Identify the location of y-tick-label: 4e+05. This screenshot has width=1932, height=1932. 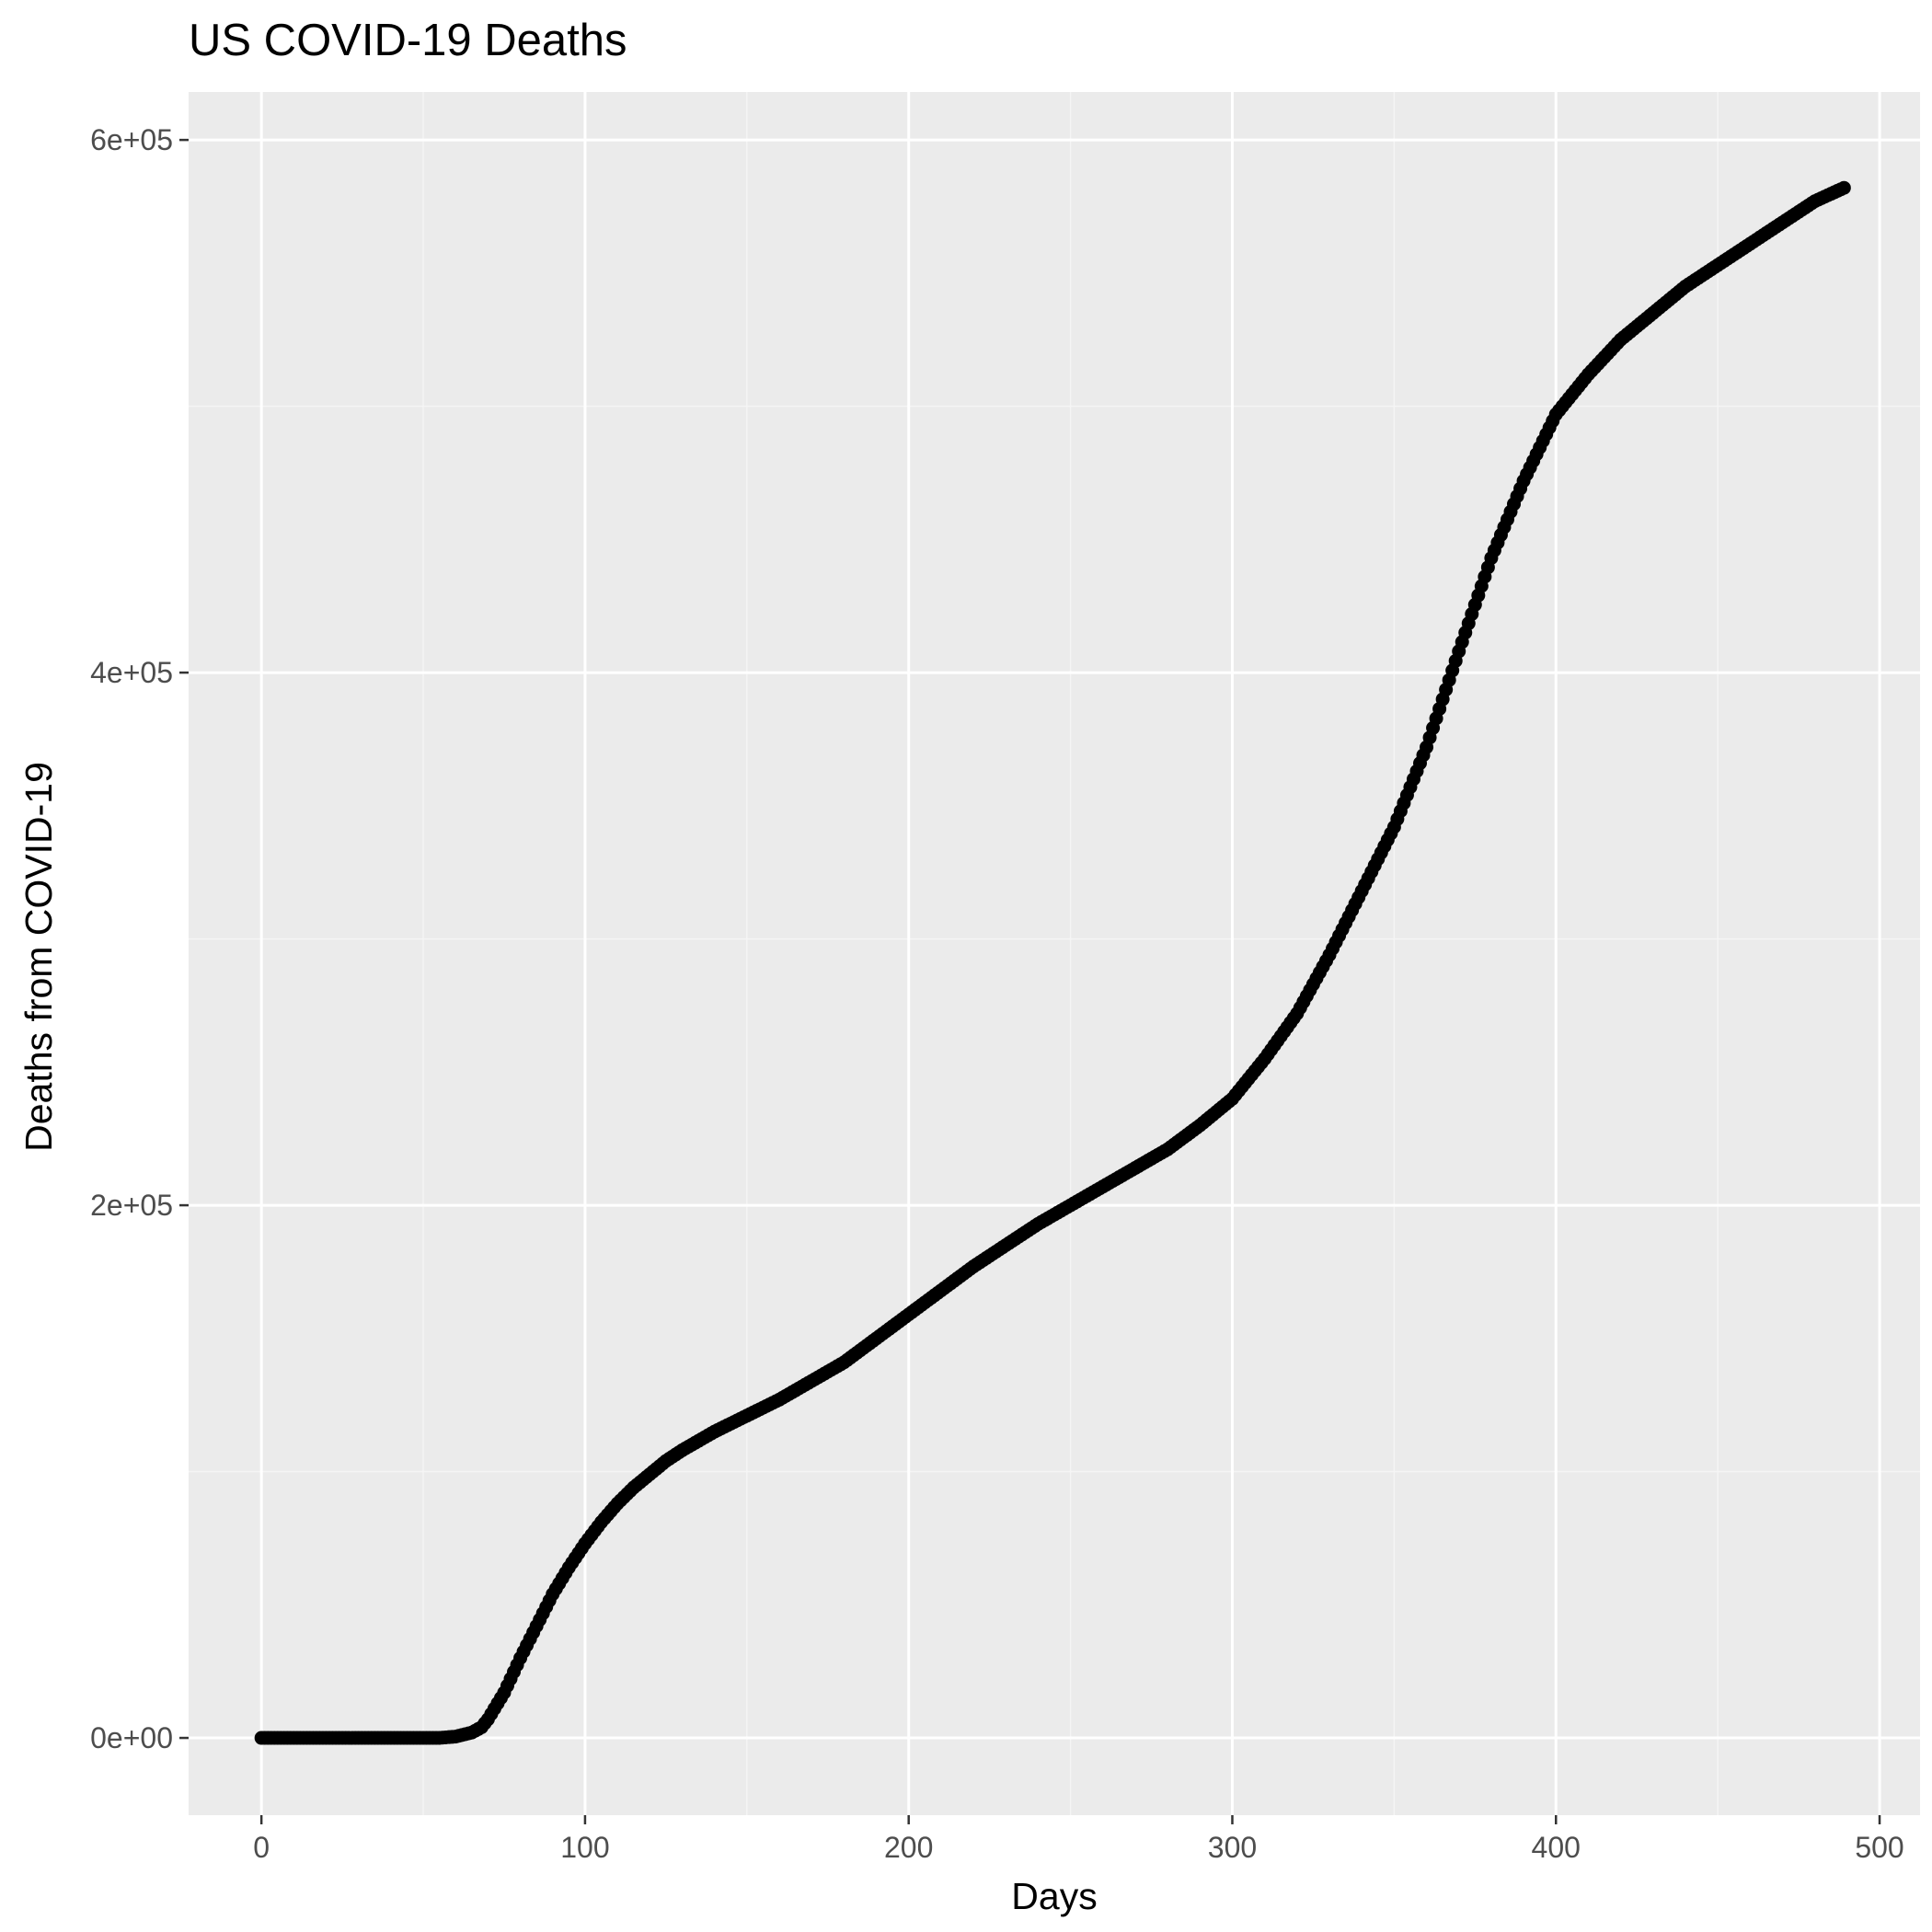
(131, 672).